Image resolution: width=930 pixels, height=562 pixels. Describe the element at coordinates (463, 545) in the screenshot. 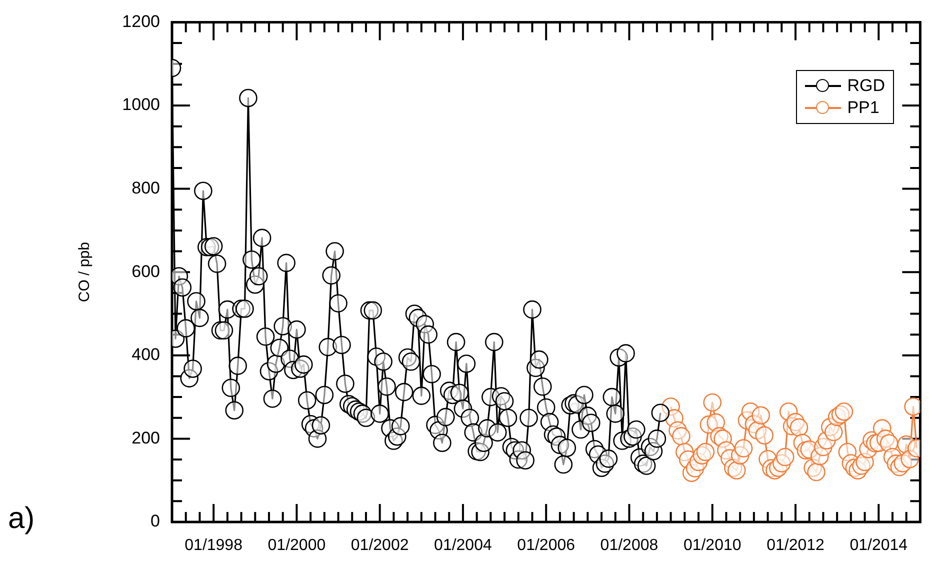

I see `x-tick-label: 01/2004` at that location.